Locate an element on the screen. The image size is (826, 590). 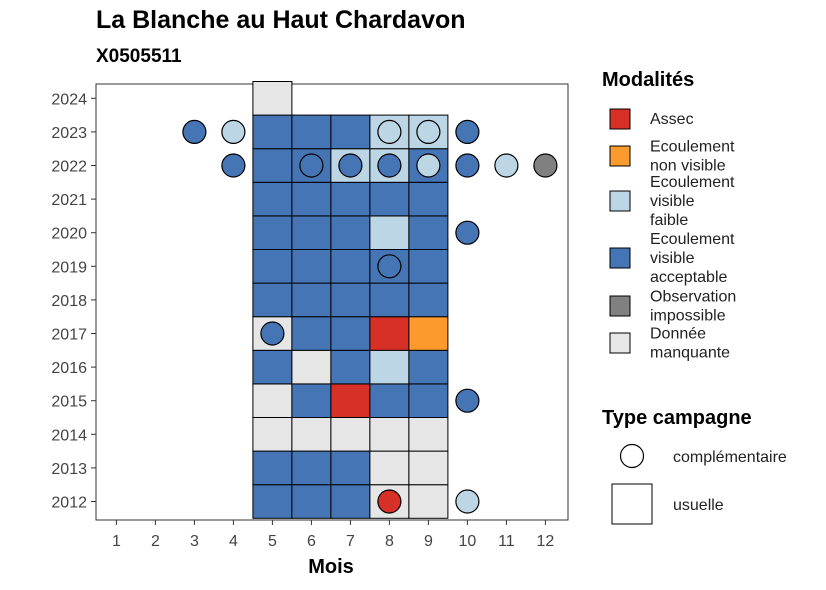
x-tick-label: 10 is located at coordinates (468, 541).